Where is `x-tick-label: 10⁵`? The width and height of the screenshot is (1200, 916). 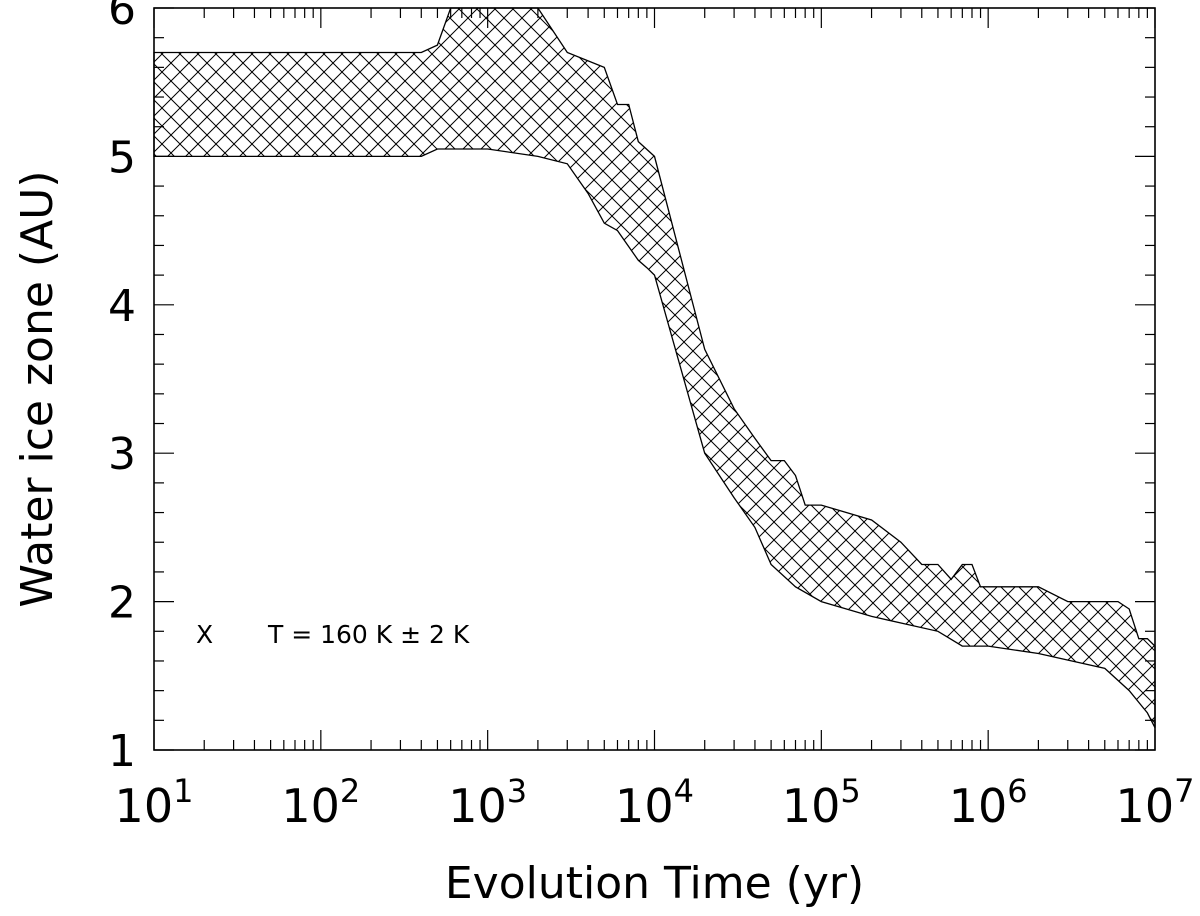
x-tick-label: 10⁵ is located at coordinates (821, 802).